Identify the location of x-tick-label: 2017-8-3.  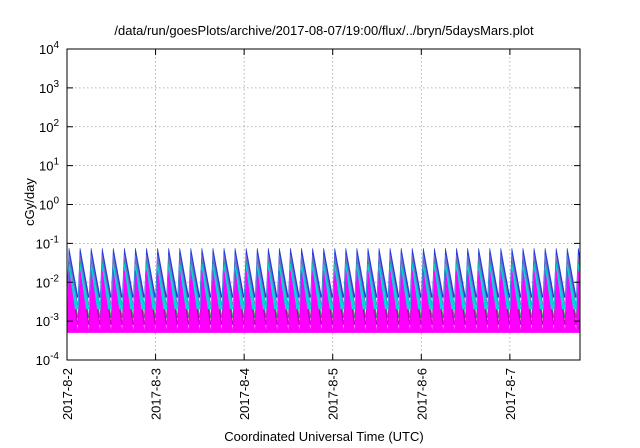
(156, 394).